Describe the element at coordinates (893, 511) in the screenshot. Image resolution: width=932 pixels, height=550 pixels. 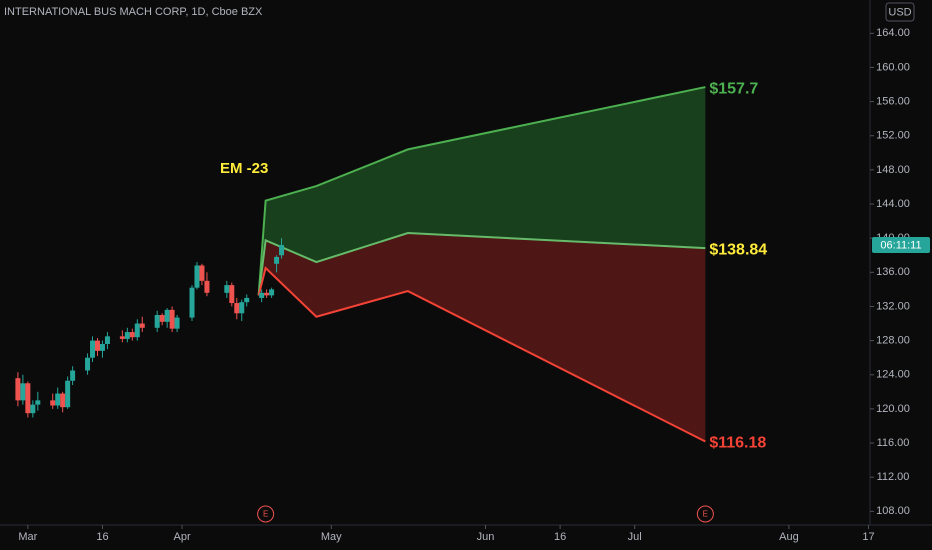
I see `y-tick-label: 108.00` at that location.